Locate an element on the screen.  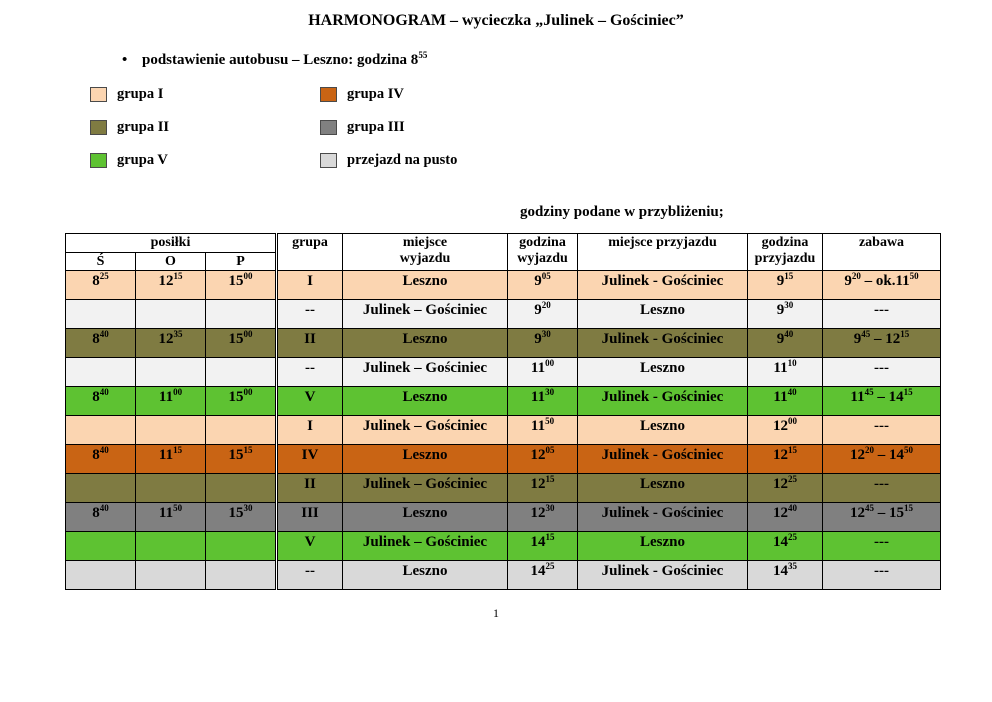
cell-zabawa: --- is located at coordinates (881, 314).